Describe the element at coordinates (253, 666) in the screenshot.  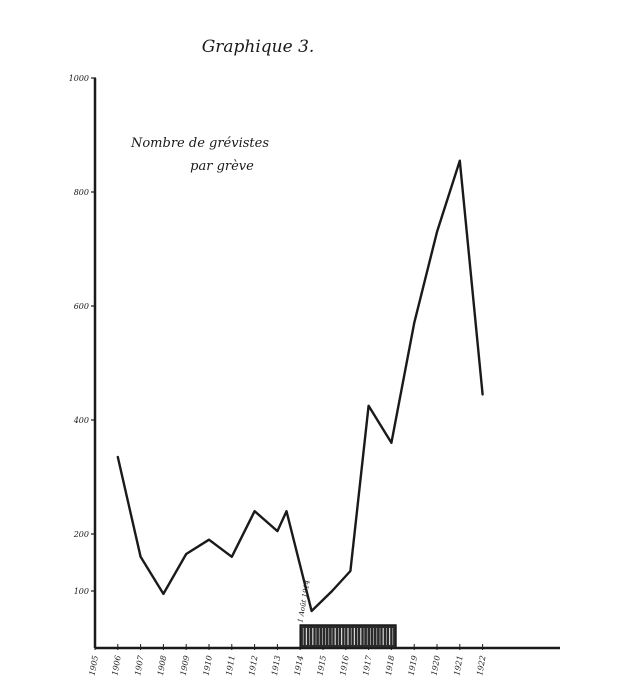
I see `x-tick-label: 1912` at that location.